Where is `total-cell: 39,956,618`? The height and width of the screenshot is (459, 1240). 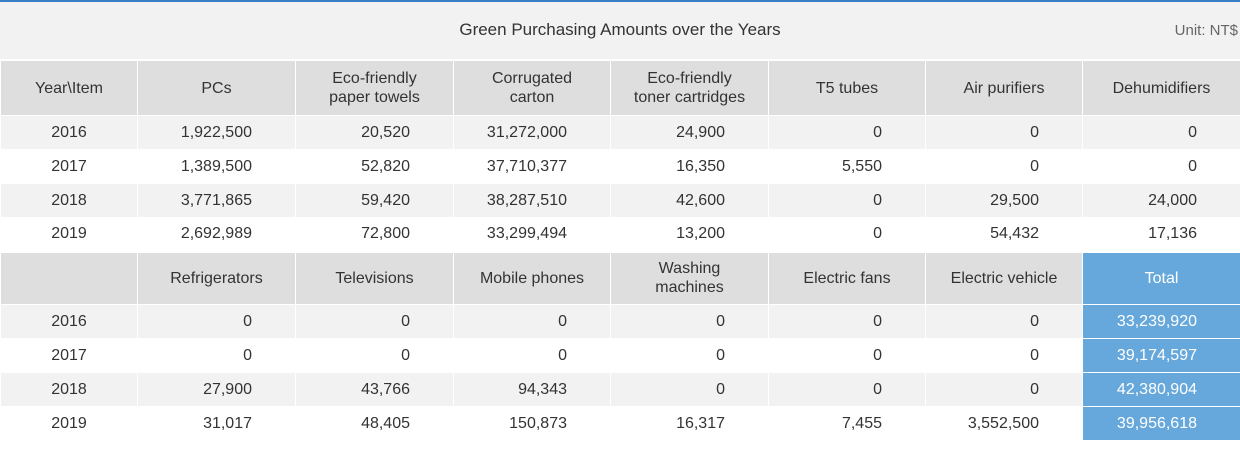 total-cell: 39,956,618 is located at coordinates (1161, 423).